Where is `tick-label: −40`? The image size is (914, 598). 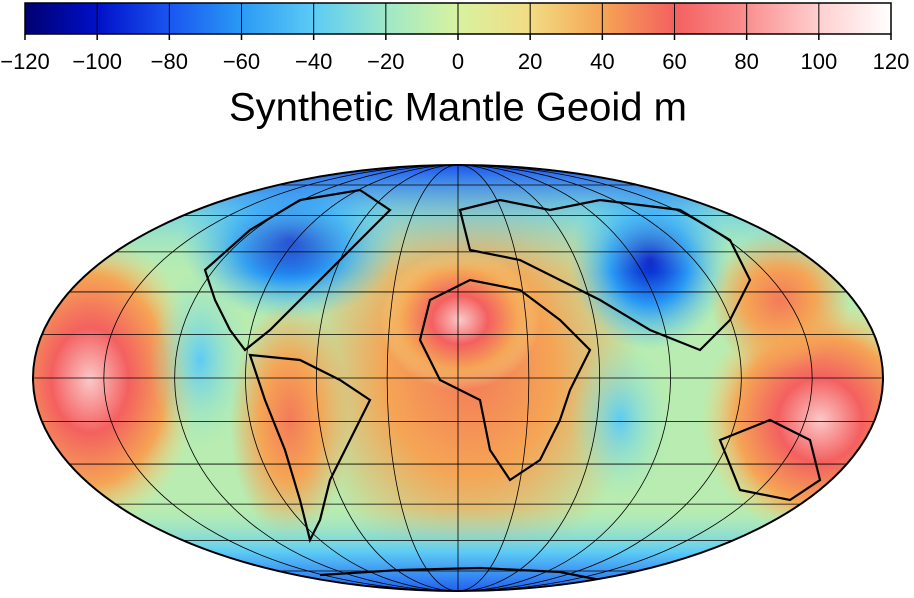
tick-label: −40 is located at coordinates (313, 61).